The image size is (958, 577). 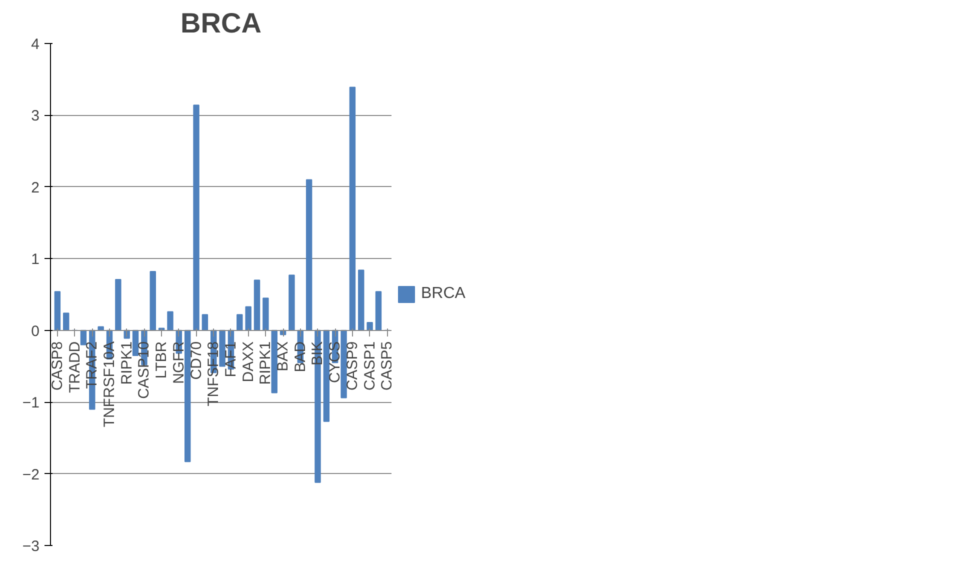 I want to click on x-tick-label: NGFR, so click(x=179, y=362).